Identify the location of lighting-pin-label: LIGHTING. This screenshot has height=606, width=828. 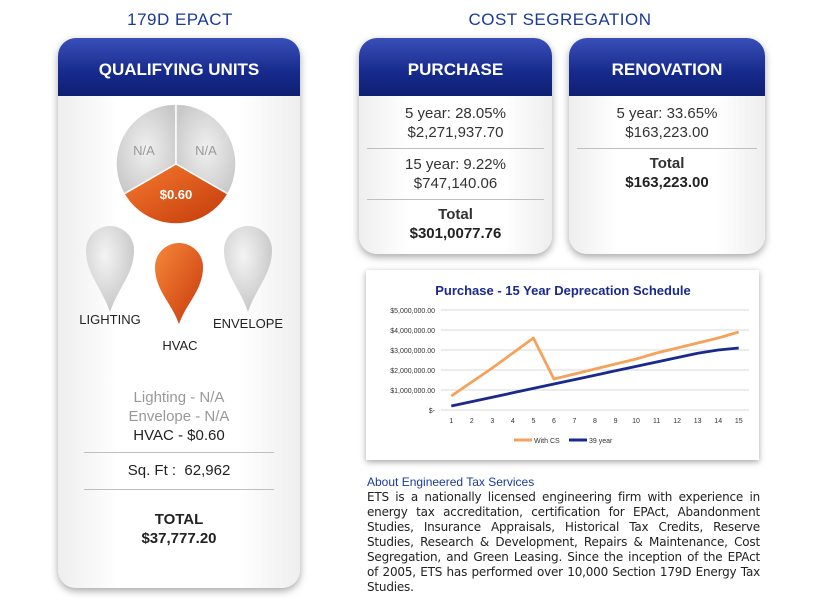
(110, 319).